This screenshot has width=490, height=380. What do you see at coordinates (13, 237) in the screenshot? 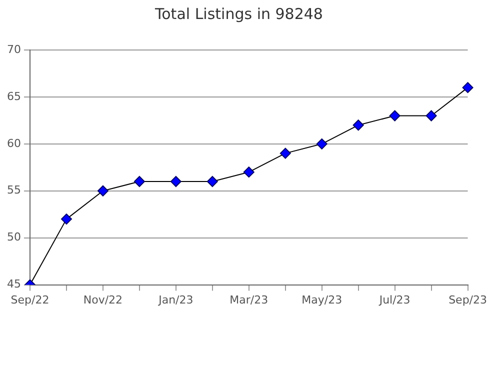
I see `y-tick-label: 50` at bounding box center [13, 237].